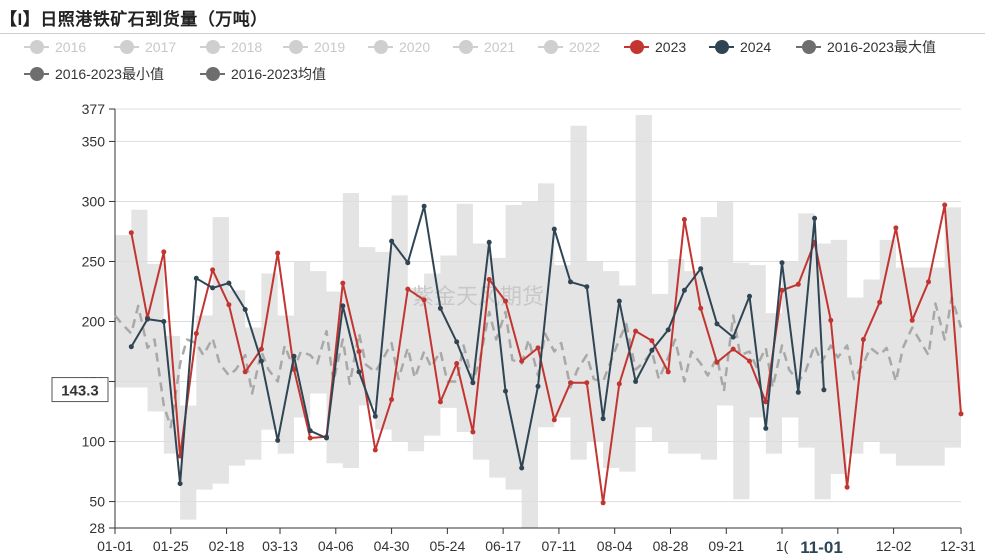 The height and width of the screenshot is (555, 985). Describe the element at coordinates (263, 74) in the screenshot. I see `legend-item-2016-2023均值: 2016-2023均值` at that location.